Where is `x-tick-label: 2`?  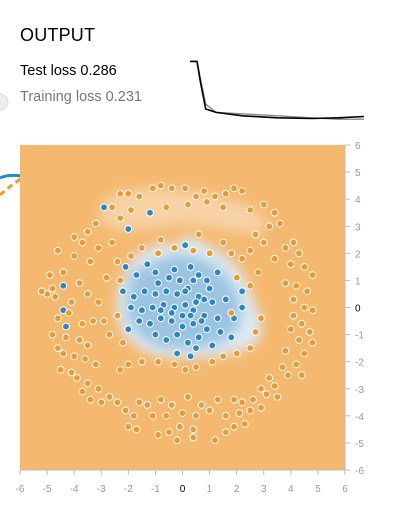 x-tick-label: 2 is located at coordinates (237, 489).